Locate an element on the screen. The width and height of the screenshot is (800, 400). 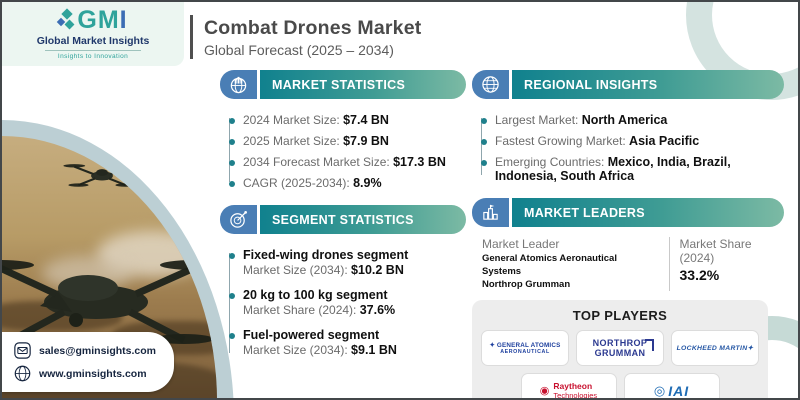
contact-email-text: sales@gminsights.com is located at coordinates (98, 350).